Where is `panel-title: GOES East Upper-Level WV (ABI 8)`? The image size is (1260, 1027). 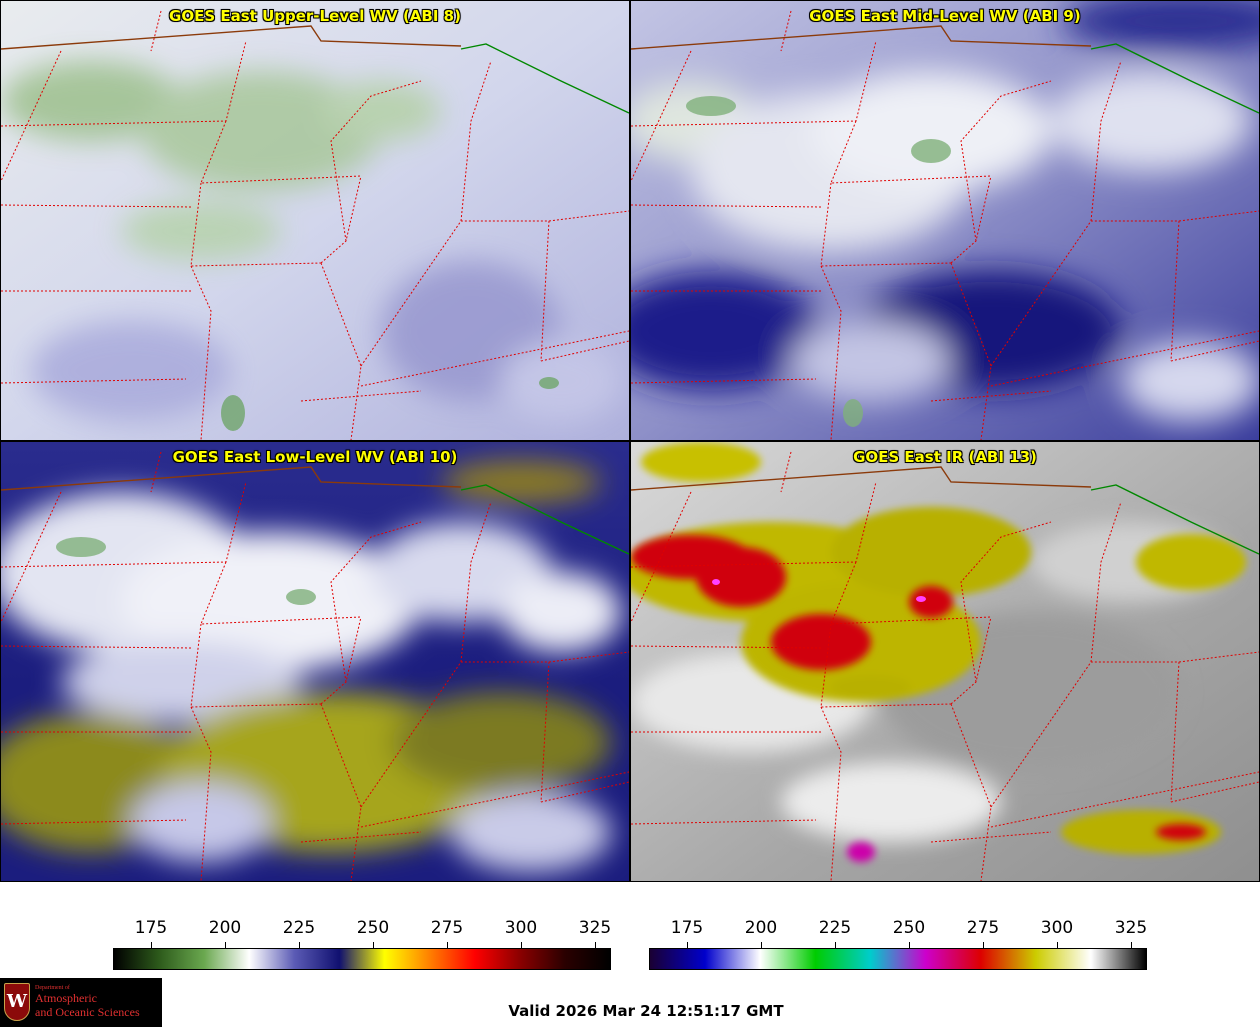 panel-title: GOES East Upper-Level WV (ABI 8) is located at coordinates (315, 16).